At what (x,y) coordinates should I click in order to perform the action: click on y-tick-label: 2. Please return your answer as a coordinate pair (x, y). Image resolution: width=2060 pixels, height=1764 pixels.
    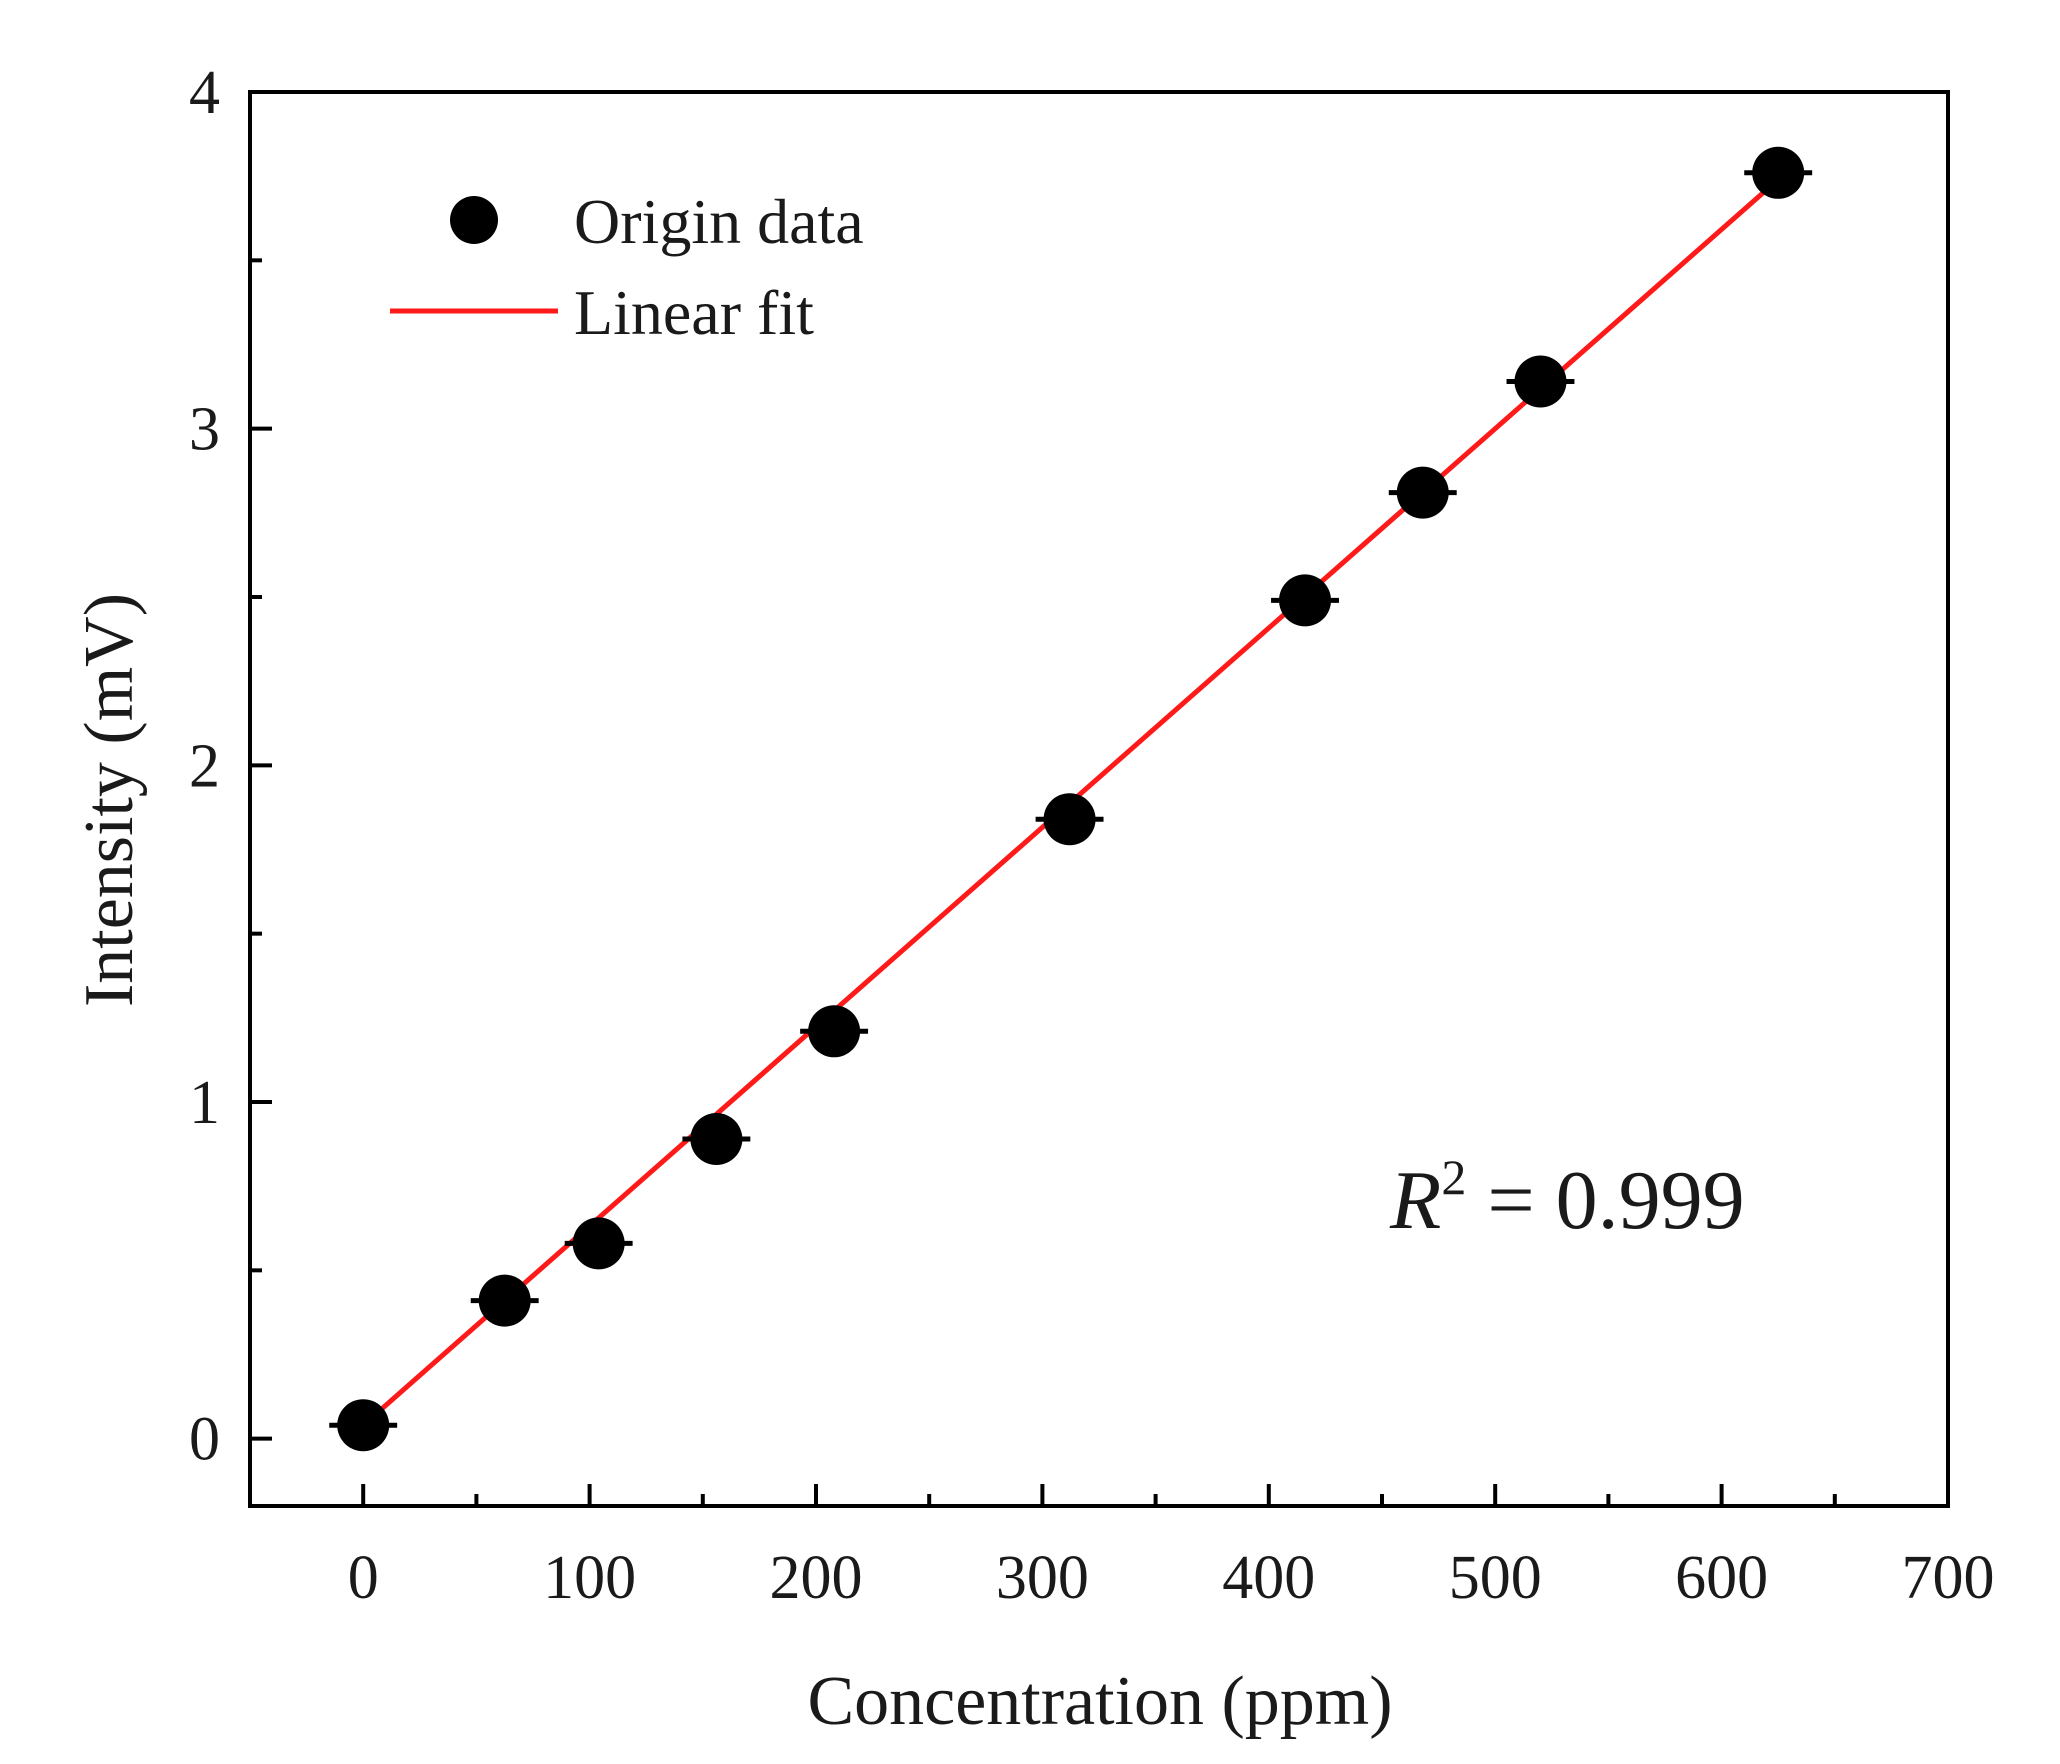
    Looking at the image, I should click on (204, 766).